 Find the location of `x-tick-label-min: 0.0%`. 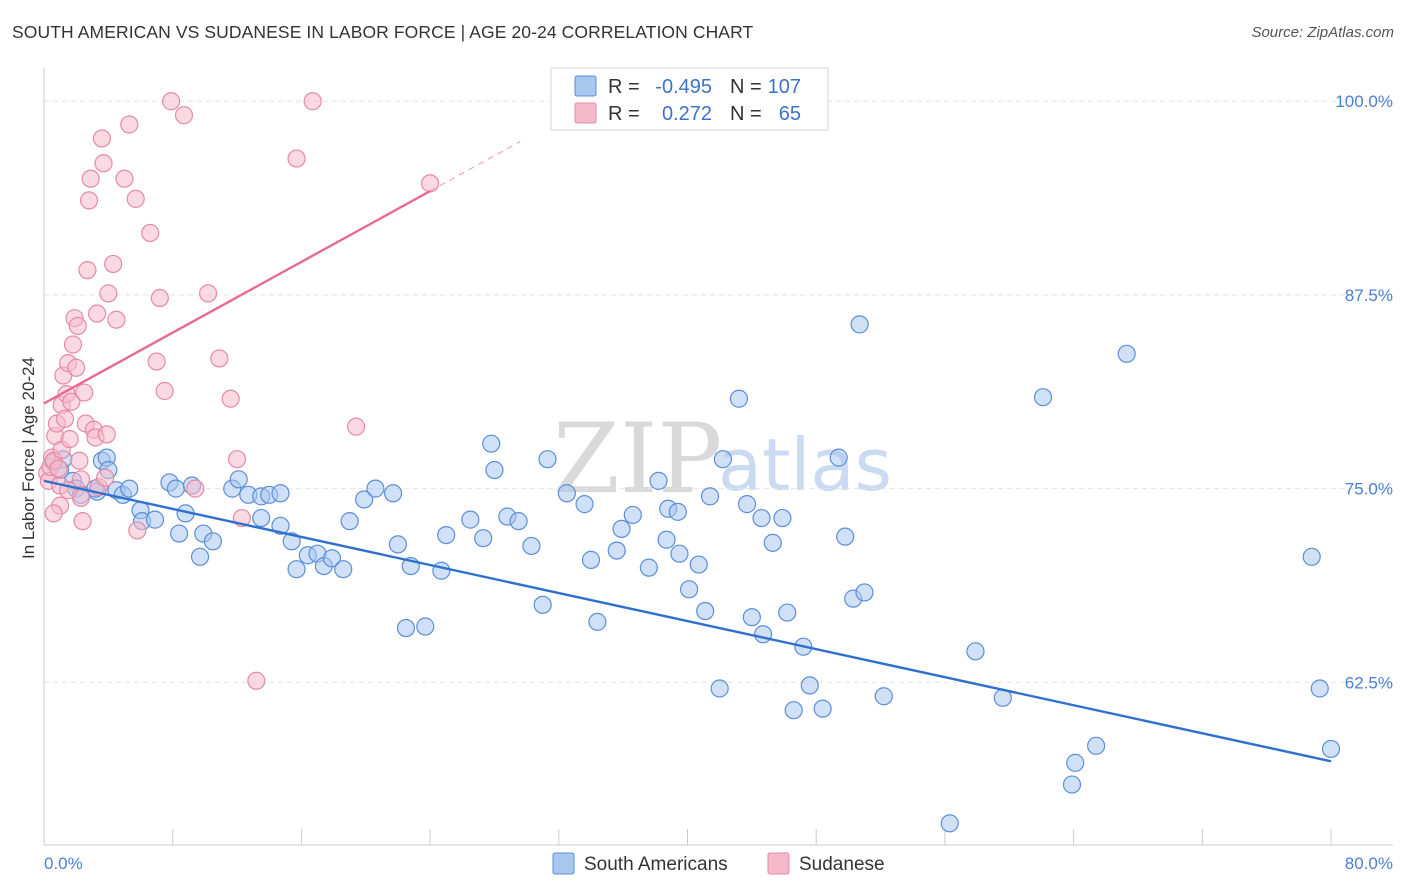

x-tick-label-min: 0.0% is located at coordinates (63, 863).